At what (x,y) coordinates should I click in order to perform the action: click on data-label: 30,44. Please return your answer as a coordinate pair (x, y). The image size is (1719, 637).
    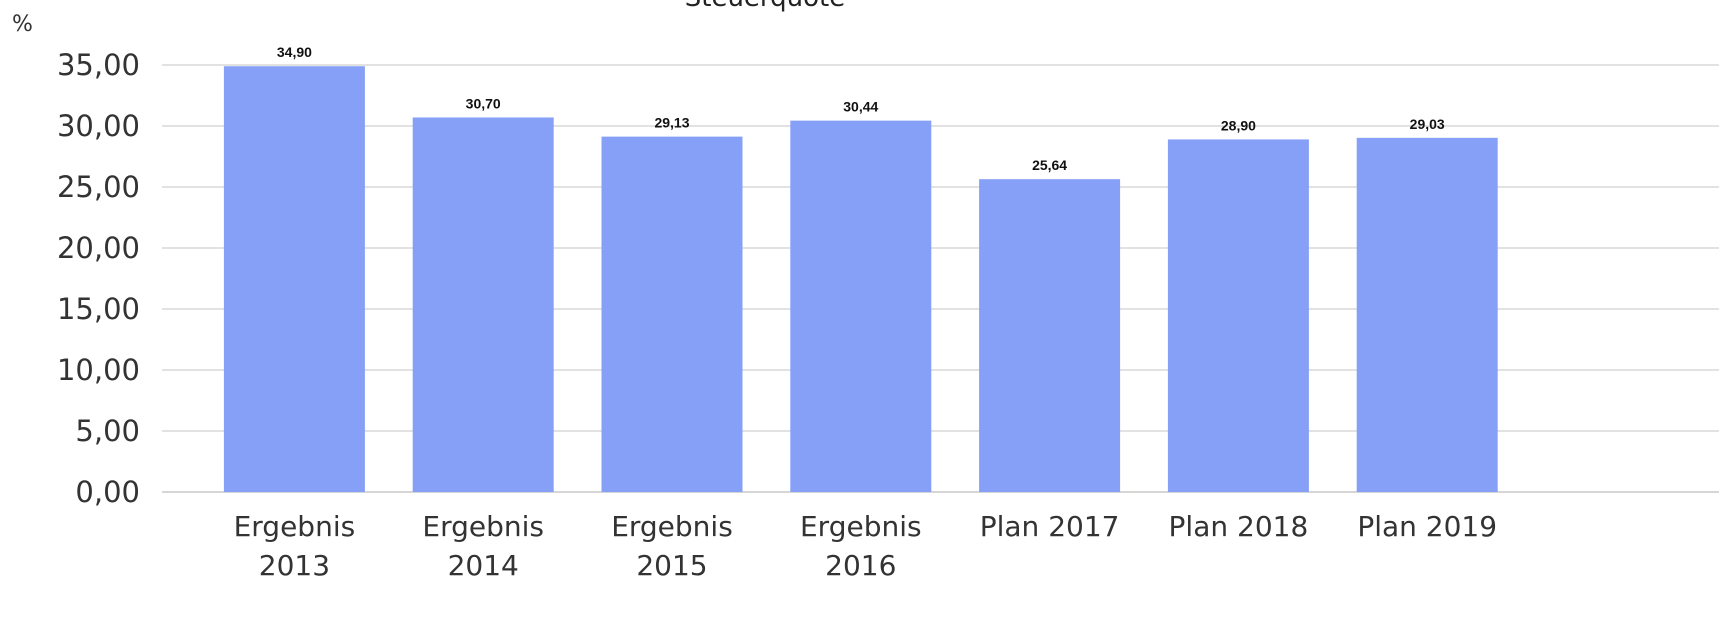
    Looking at the image, I should click on (860, 107).